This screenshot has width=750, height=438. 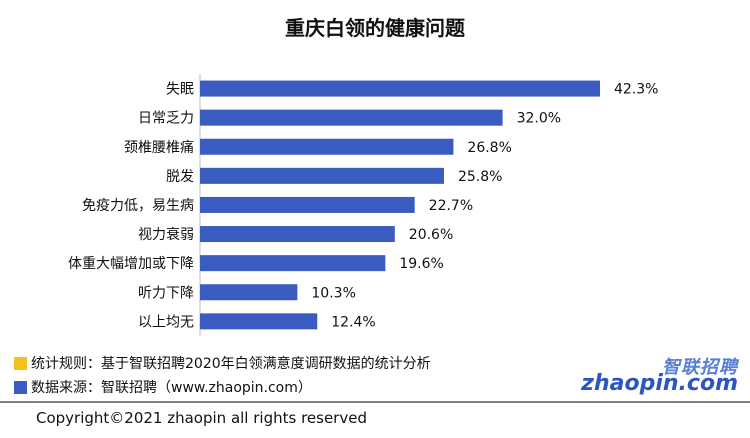 What do you see at coordinates (700, 367) in the screenshot?
I see `logo-chinese-text: 智联招聘` at bounding box center [700, 367].